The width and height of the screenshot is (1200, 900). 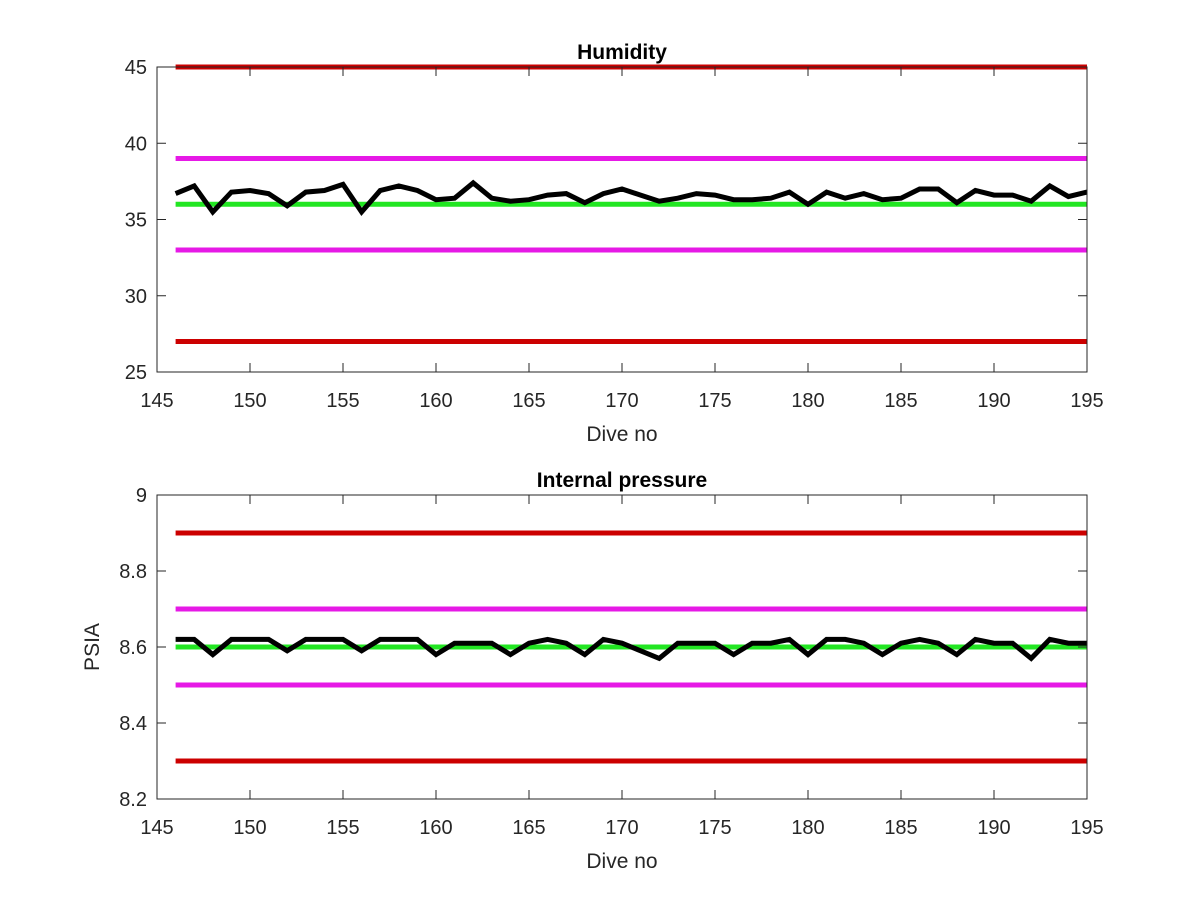 I want to click on y-tick-label: 8.8, so click(x=133, y=572).